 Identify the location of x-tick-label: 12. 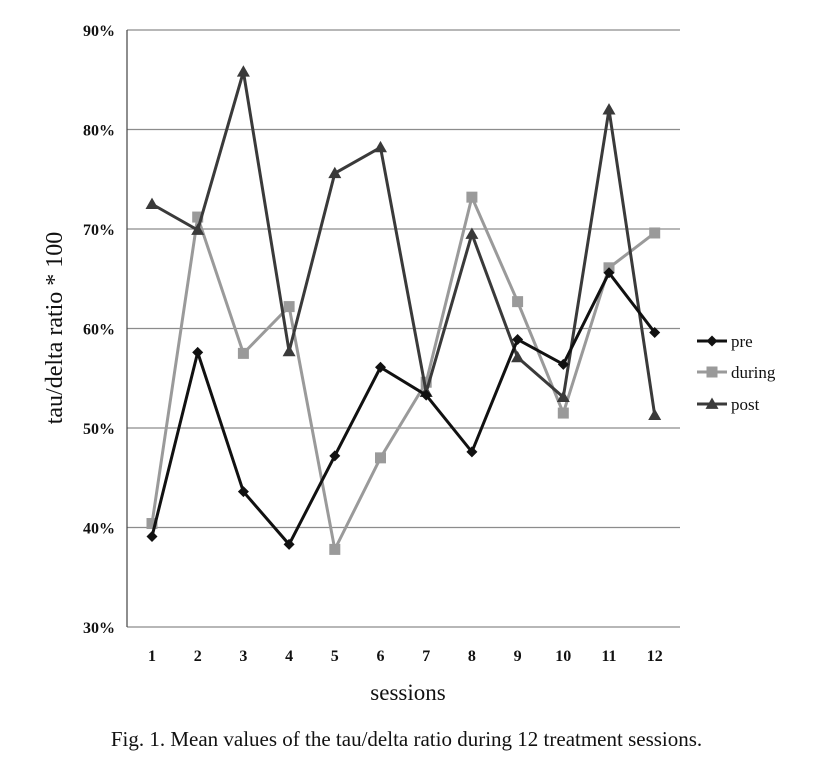
(655, 656).